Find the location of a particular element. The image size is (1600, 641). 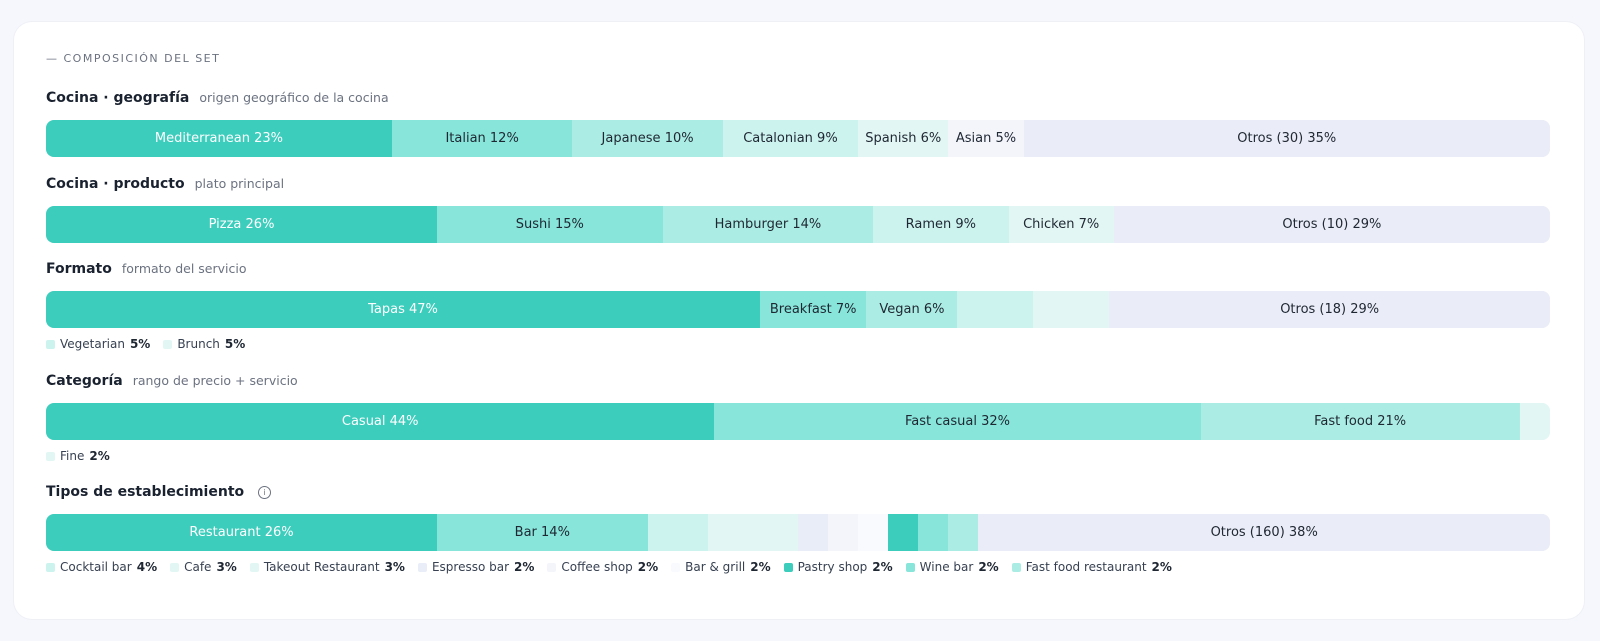

legend-label: Takeout Restaurant is located at coordinates (321, 567).